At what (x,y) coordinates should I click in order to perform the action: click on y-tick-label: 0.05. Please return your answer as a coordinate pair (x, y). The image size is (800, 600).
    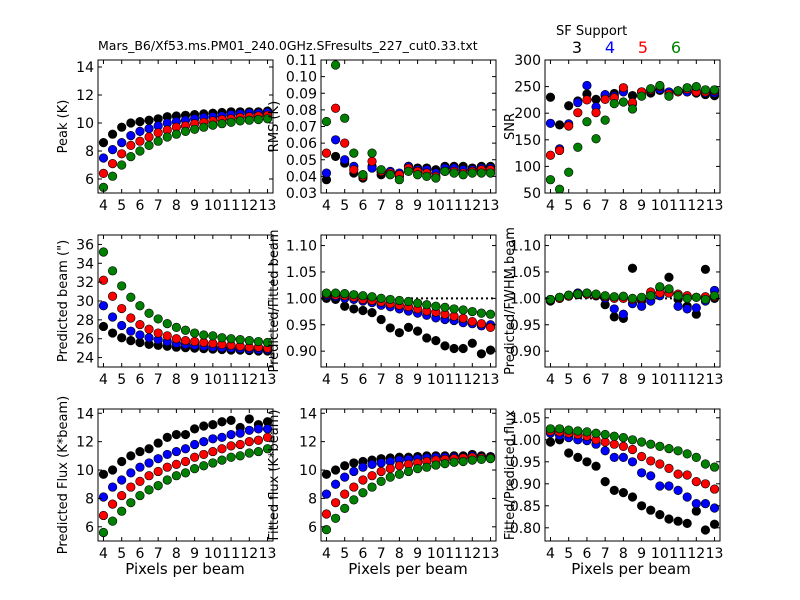
    Looking at the image, I should click on (301, 161).